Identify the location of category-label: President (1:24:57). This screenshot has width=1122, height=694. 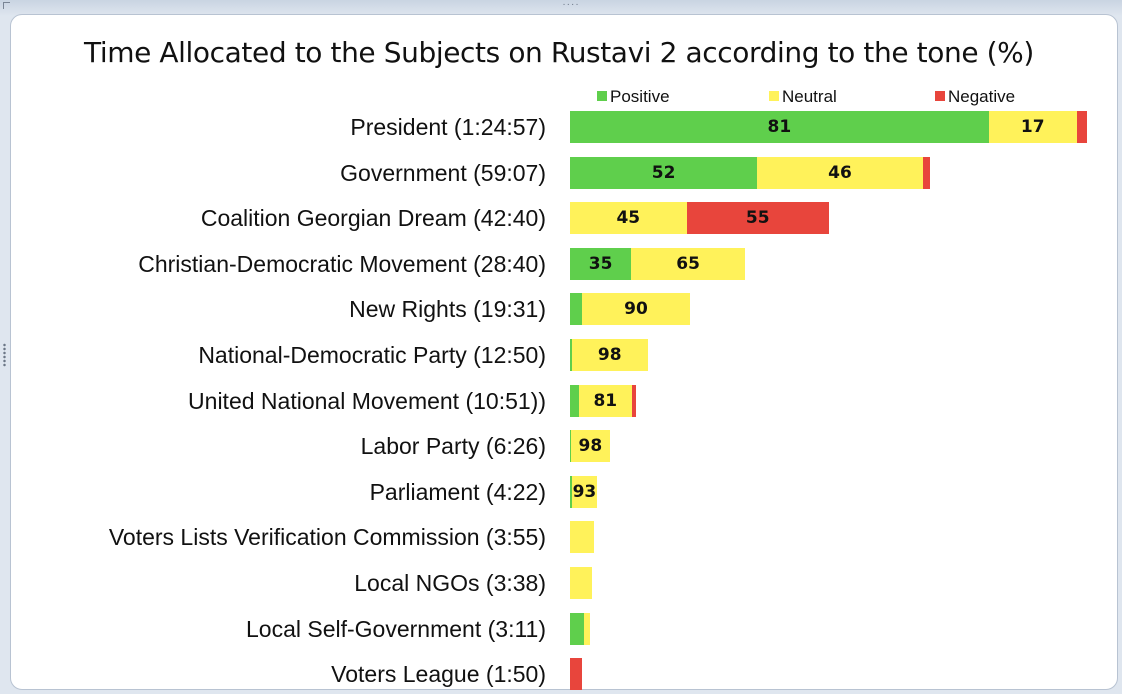
(448, 127).